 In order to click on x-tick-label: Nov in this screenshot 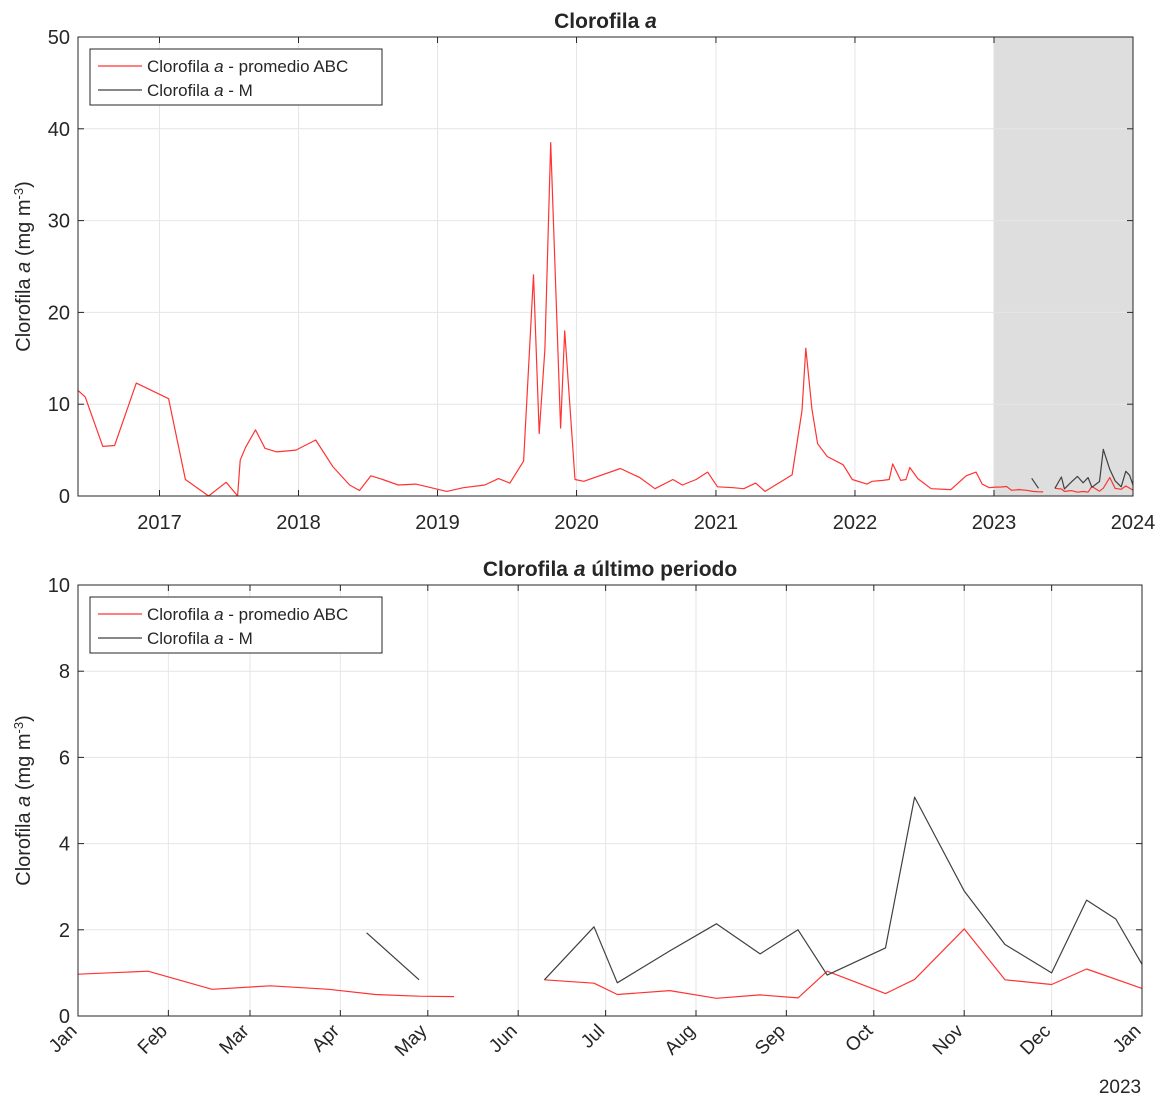, I will do `click(948, 1039)`.